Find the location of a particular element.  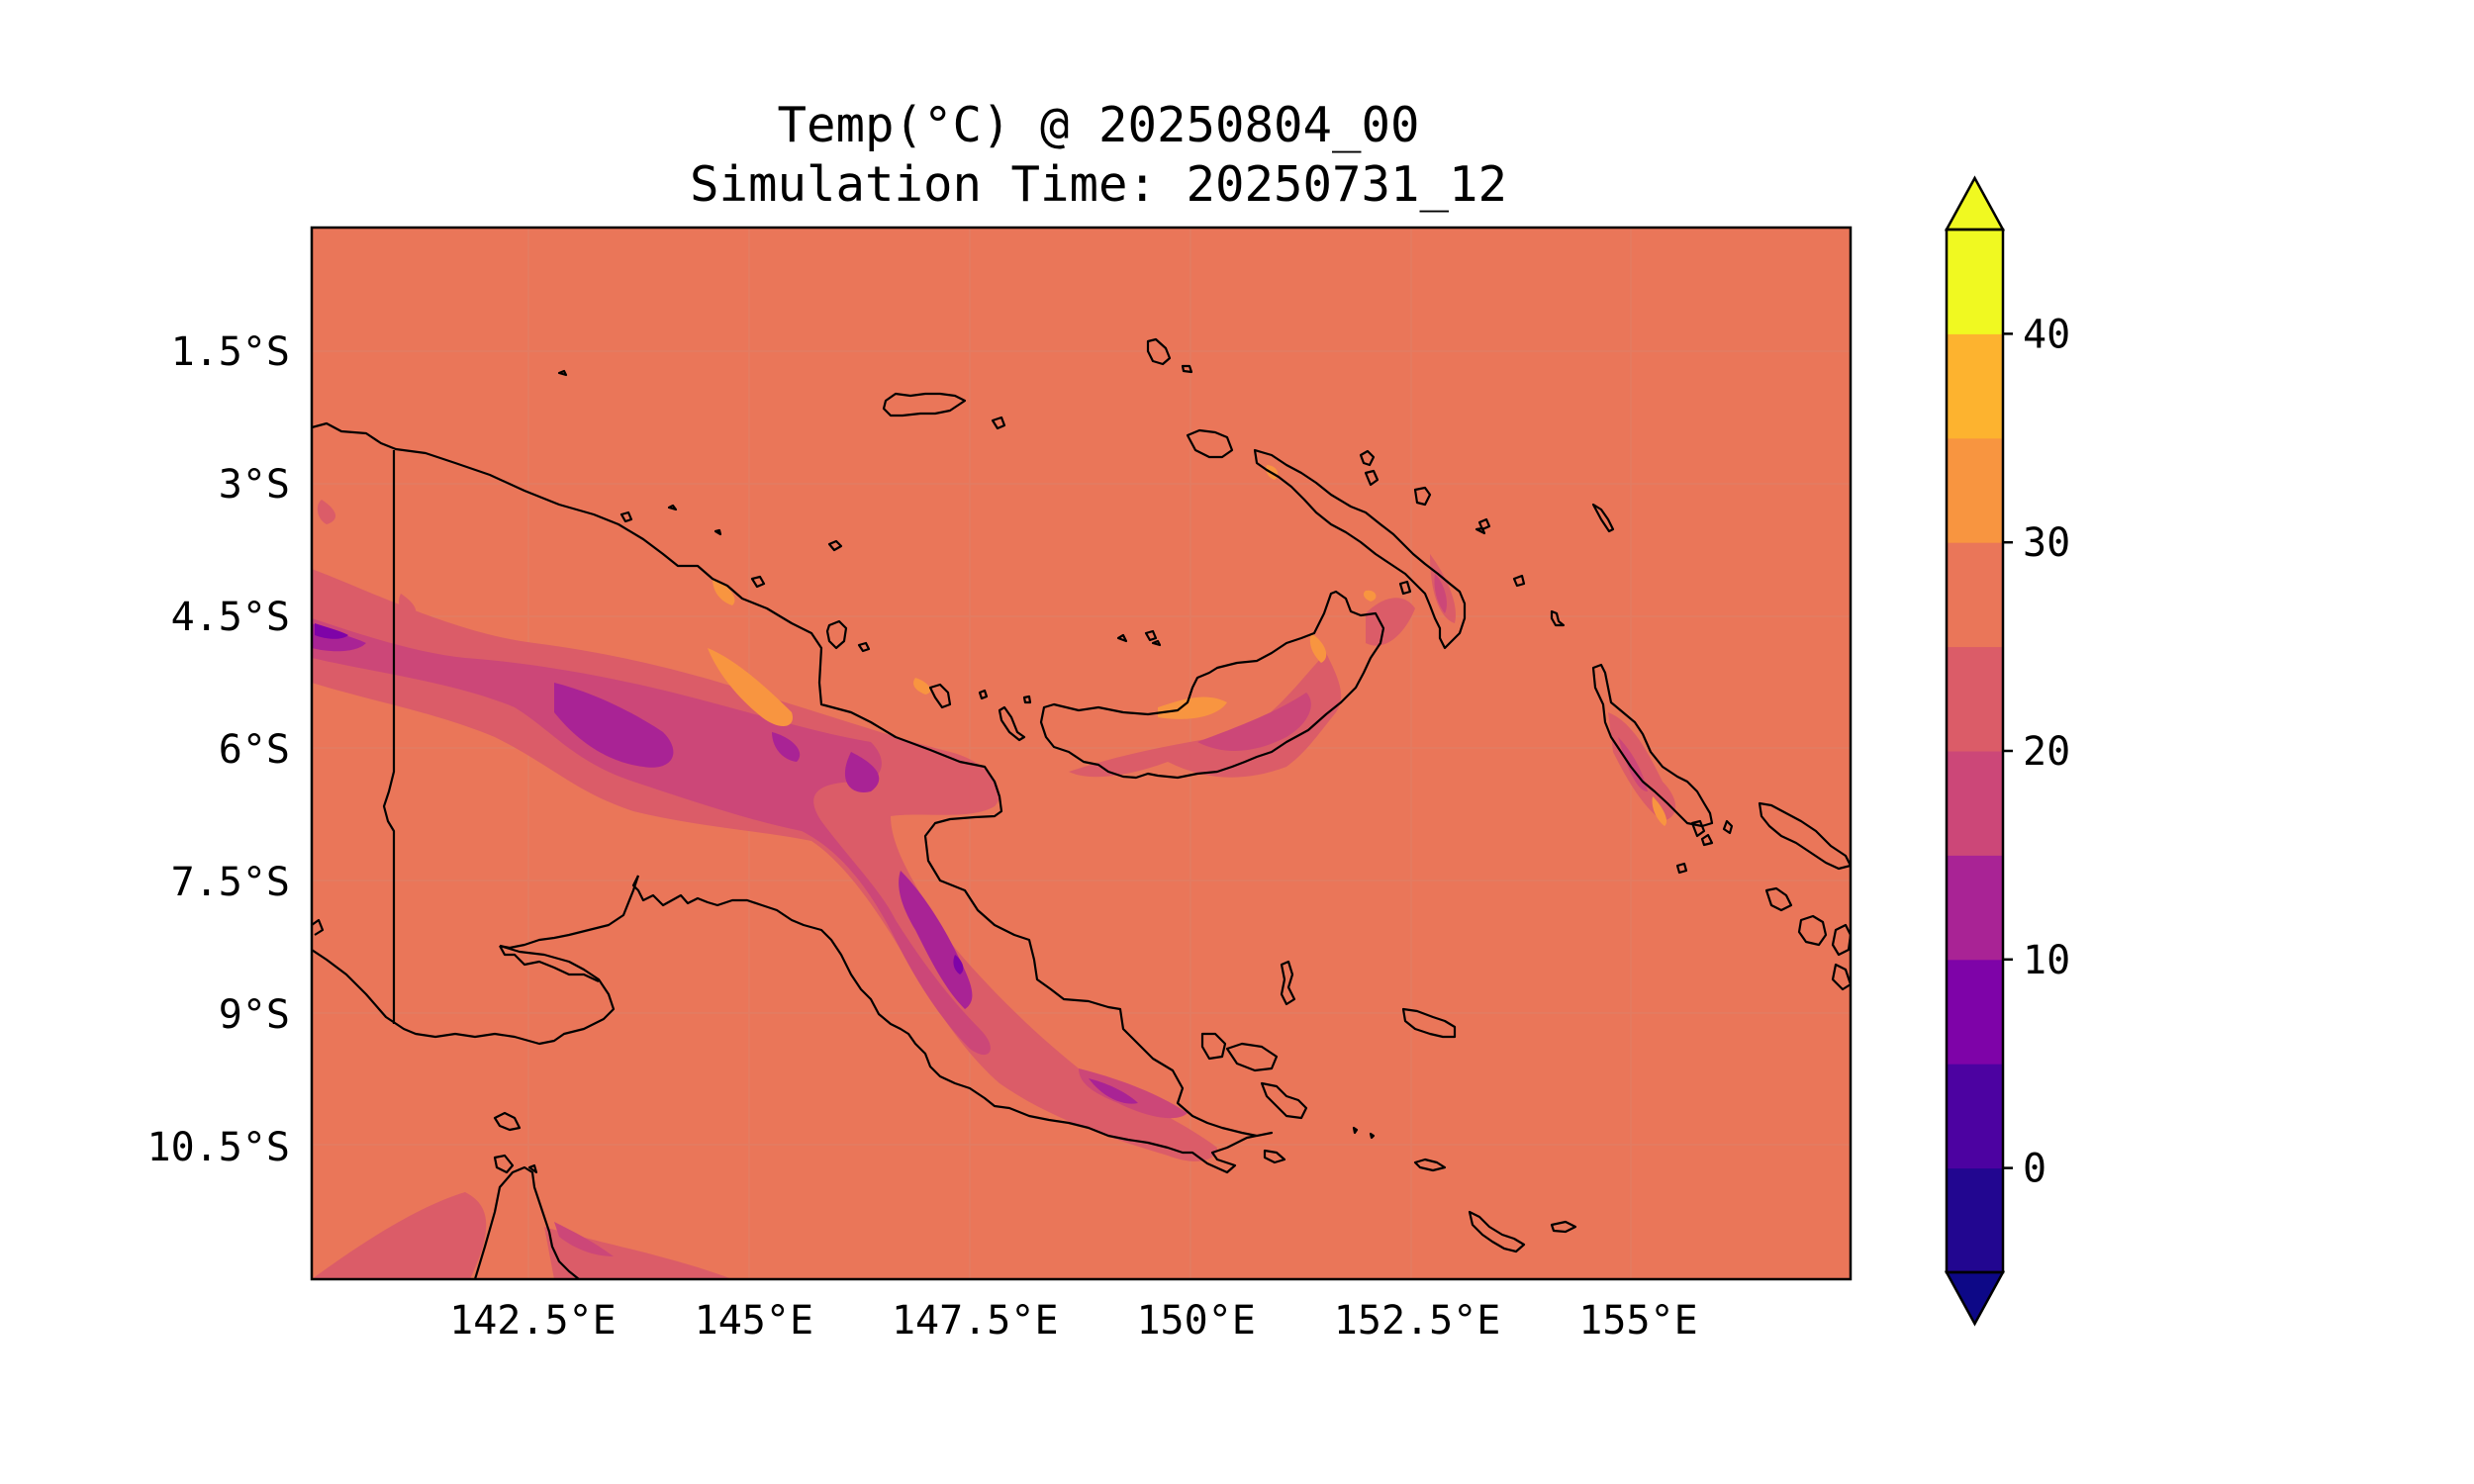

lon-tick-label: 147.5°E is located at coordinates (976, 1321).